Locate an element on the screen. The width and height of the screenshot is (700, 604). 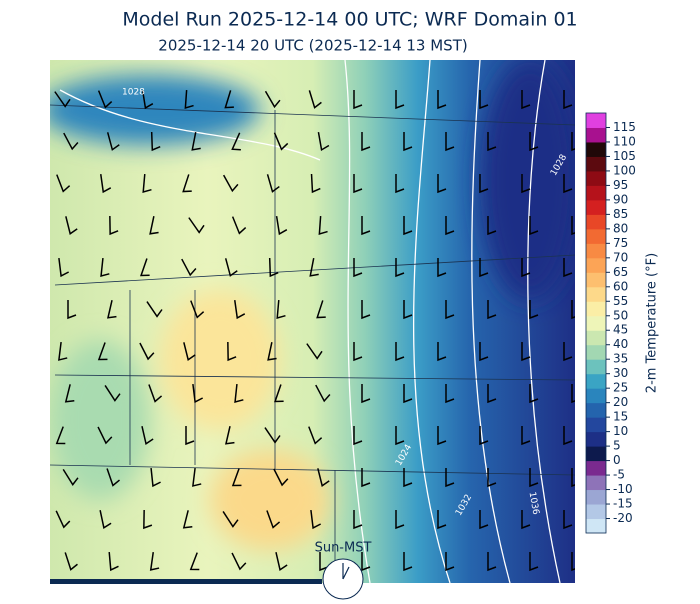
colorbar-tick-label: 15 is located at coordinates (620, 417).